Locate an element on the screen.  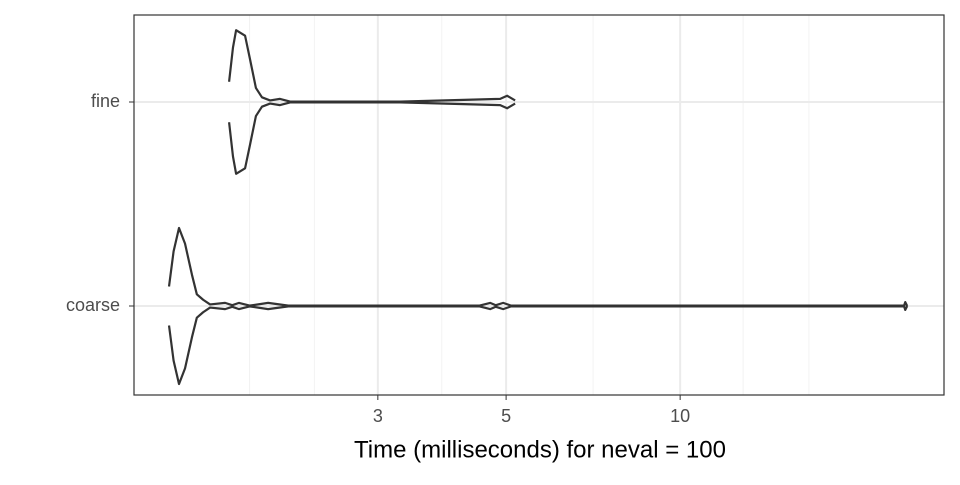
x-tick-label: 3 is located at coordinates (378, 416).